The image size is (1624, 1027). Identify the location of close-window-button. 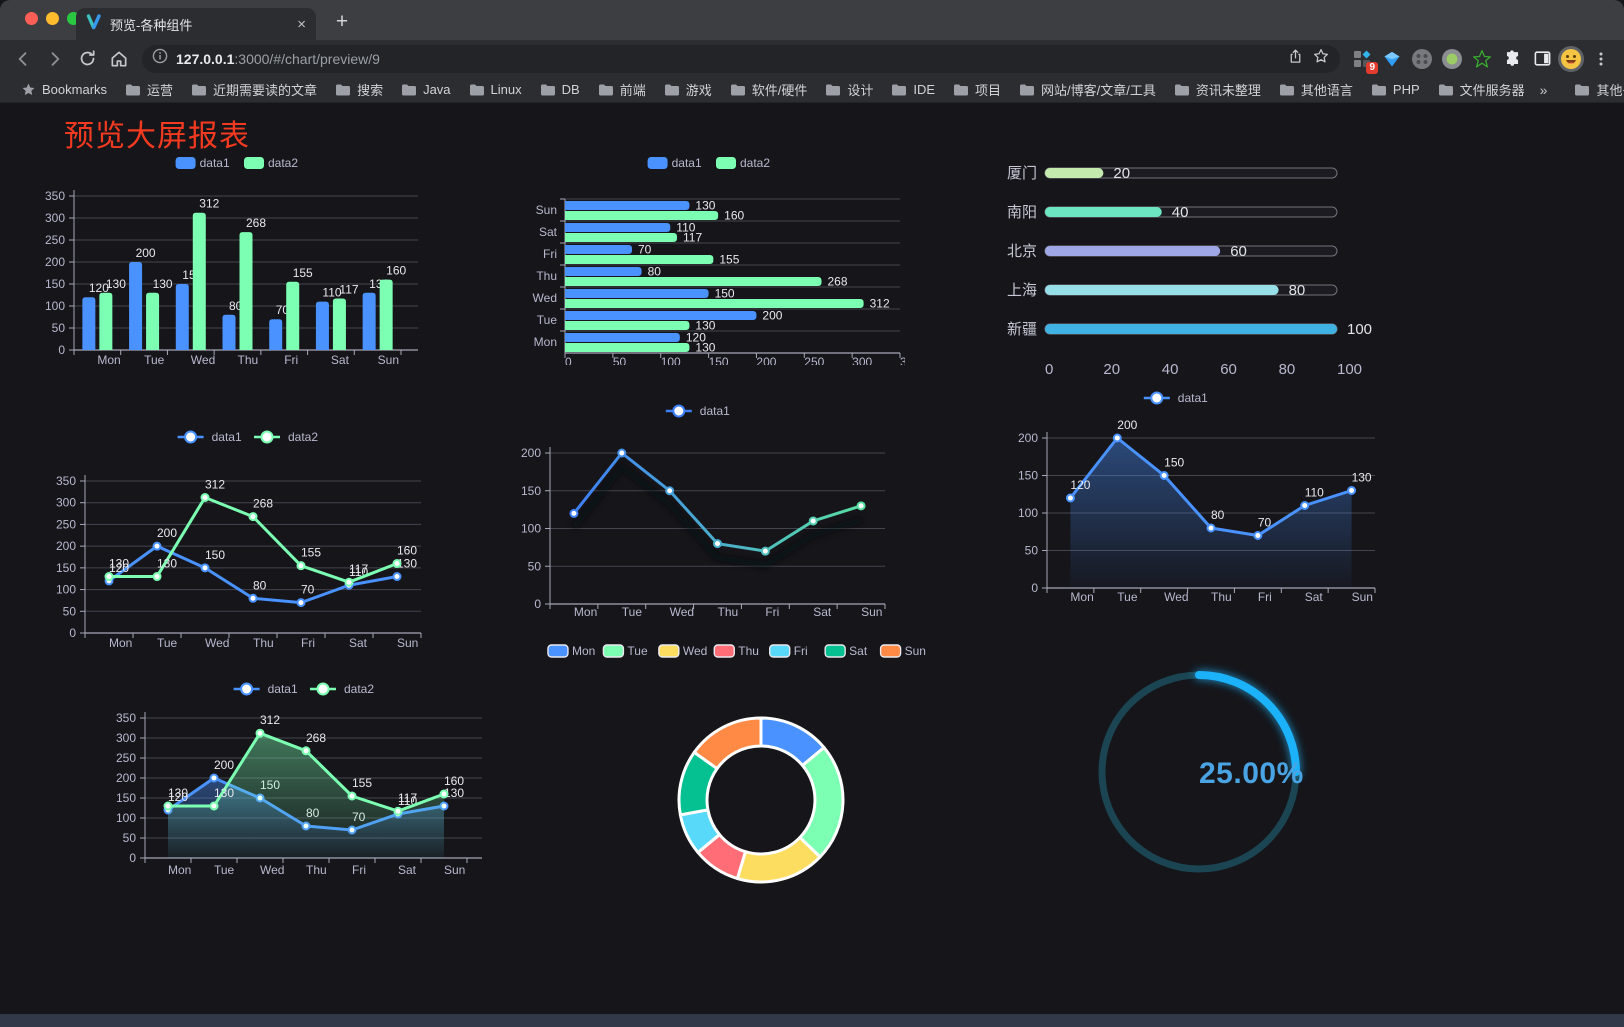
(31, 18).